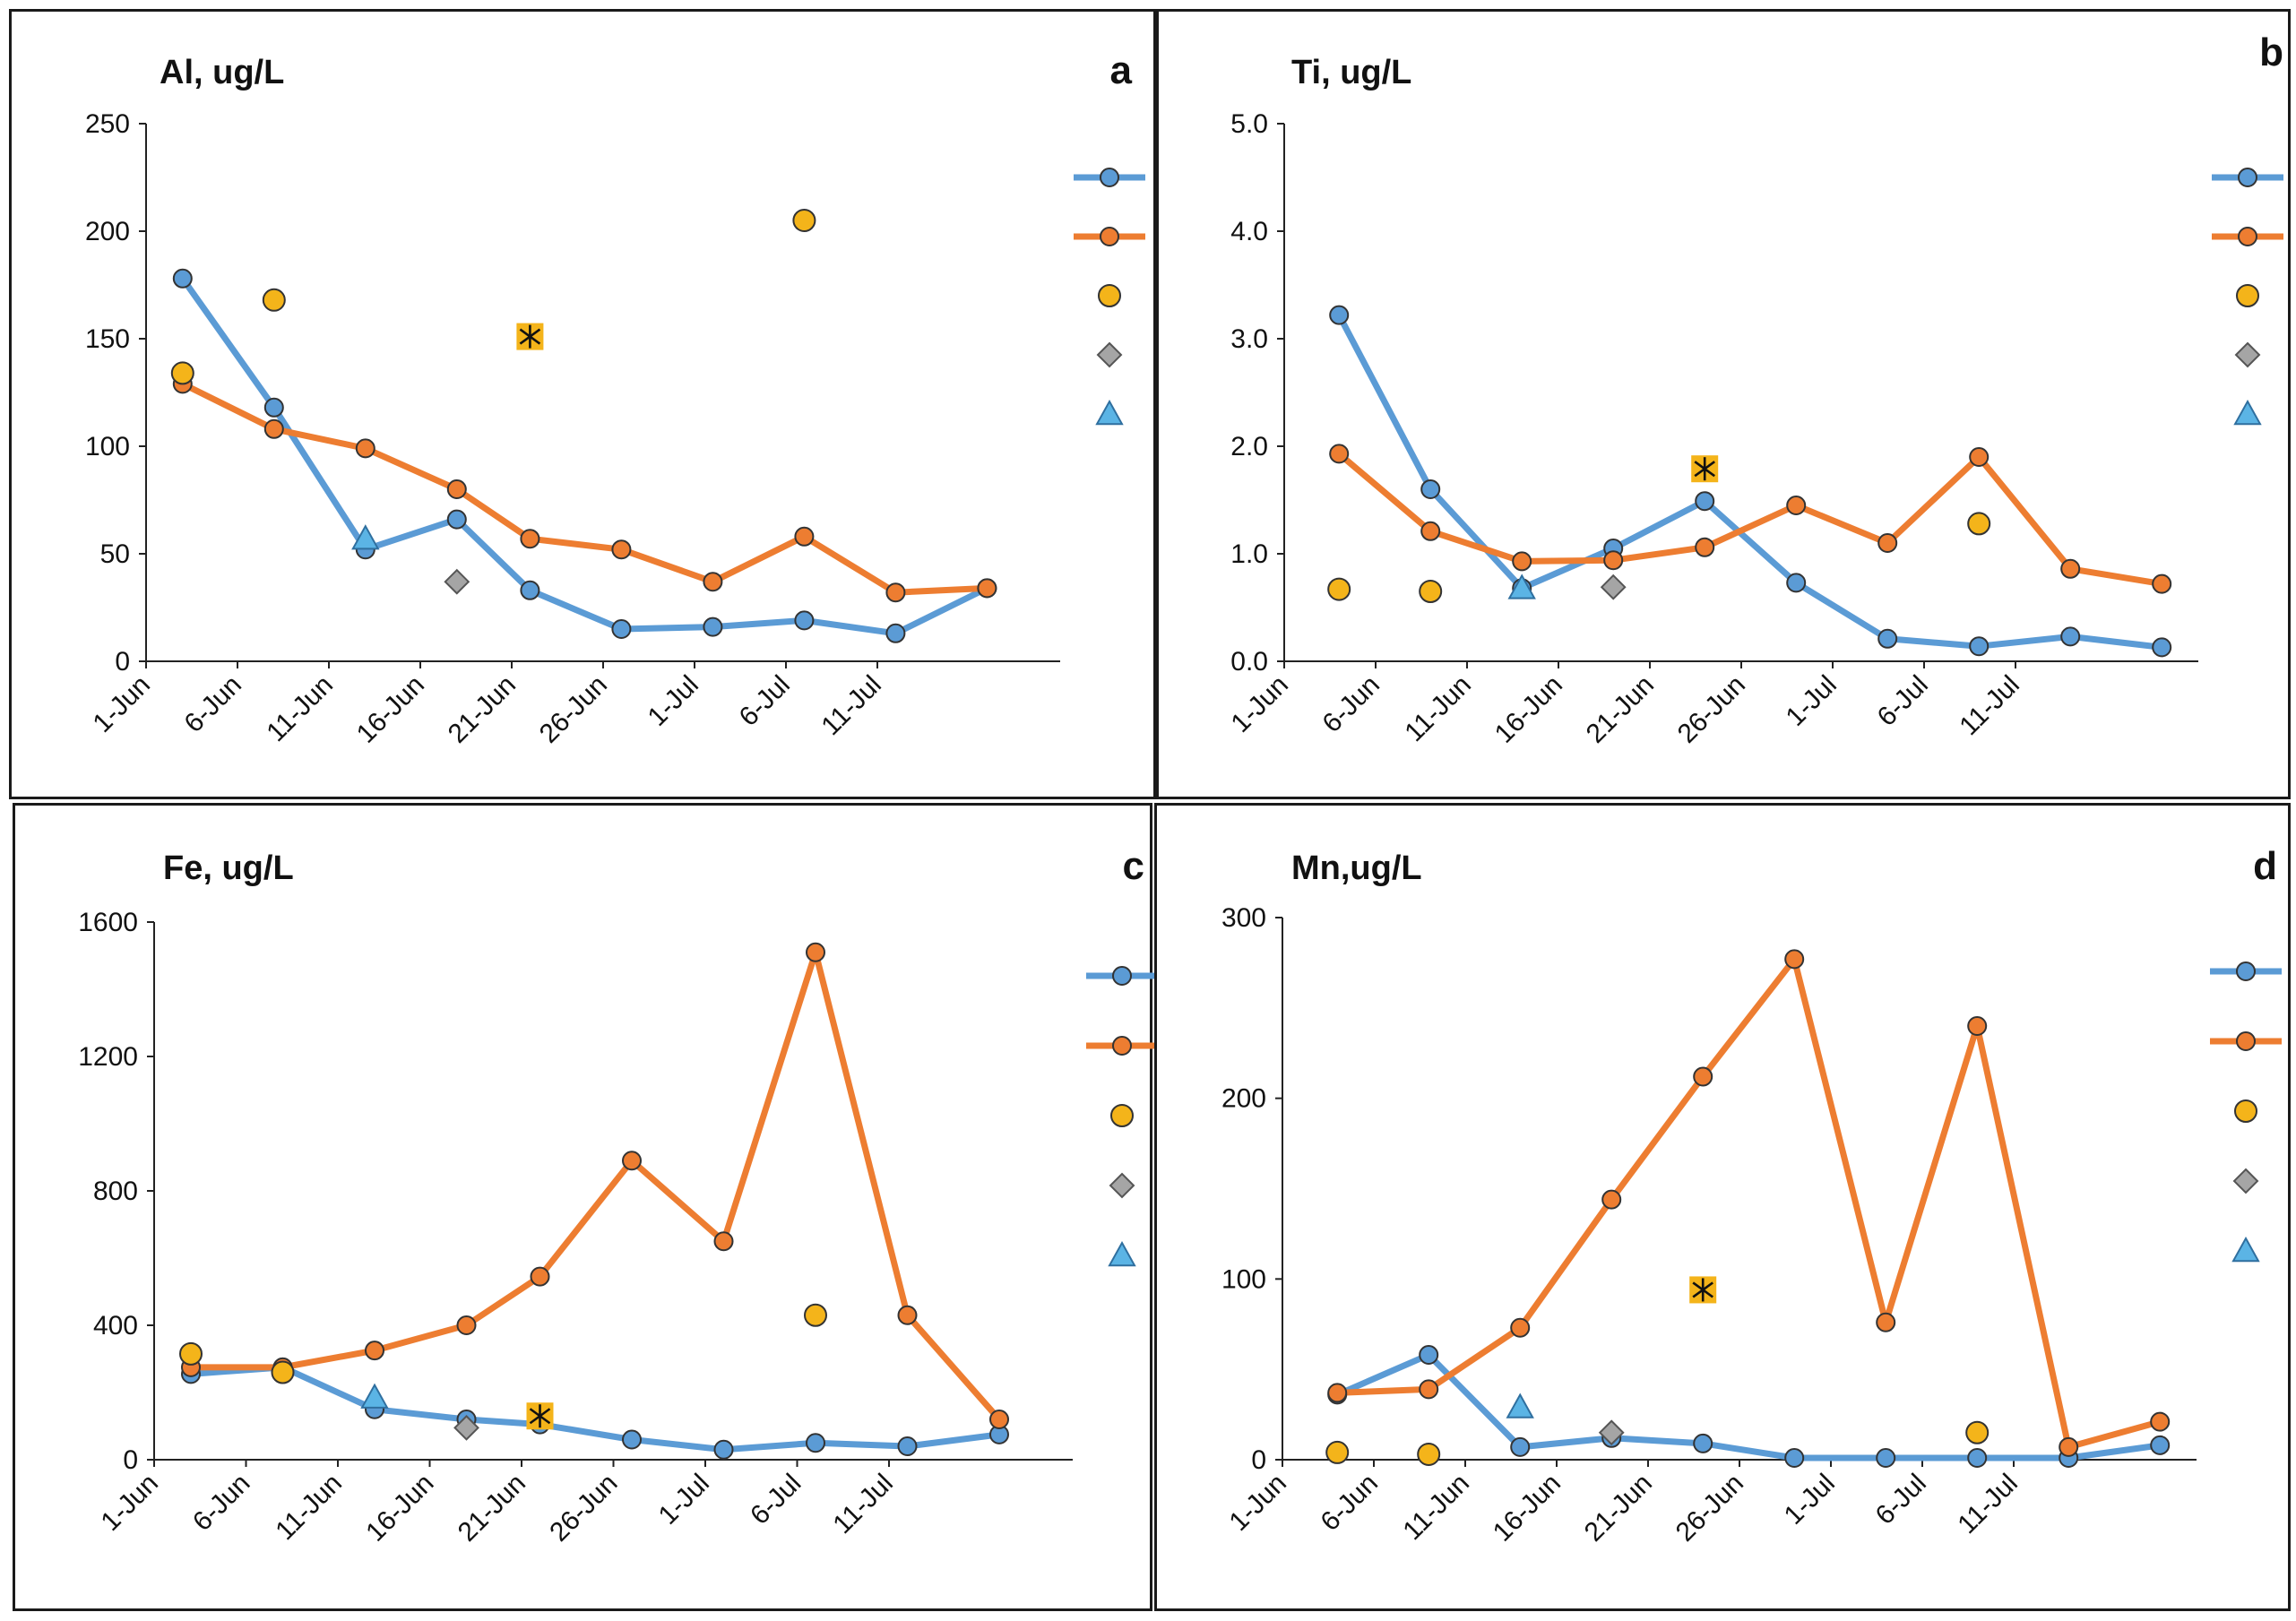  What do you see at coordinates (1249, 662) in the screenshot?
I see `y-tick-label: 0.0` at bounding box center [1249, 662].